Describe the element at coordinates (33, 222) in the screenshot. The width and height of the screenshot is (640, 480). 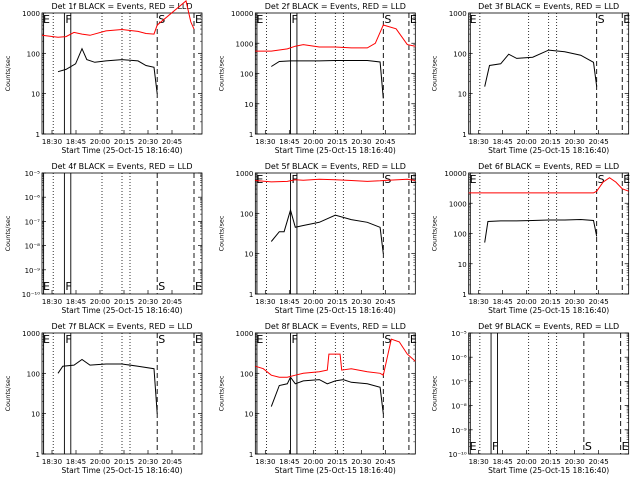
I see `y-tick-label: 10⁻⁷` at that location.